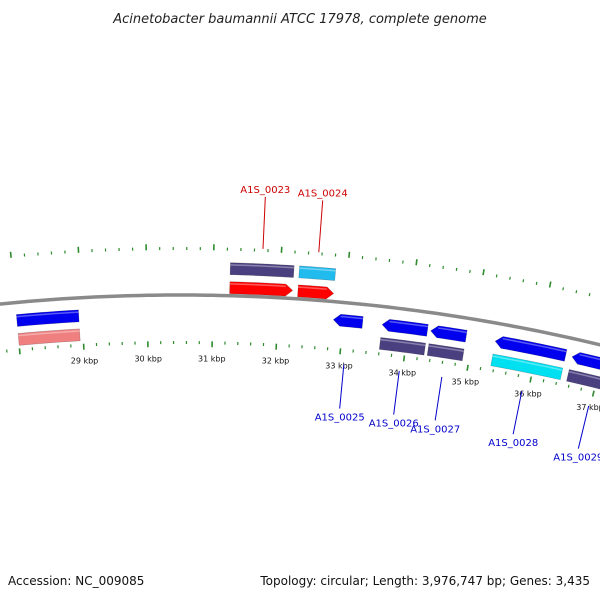 This screenshot has height=600, width=600. I want to click on scale-label: 30 kbp, so click(148, 358).